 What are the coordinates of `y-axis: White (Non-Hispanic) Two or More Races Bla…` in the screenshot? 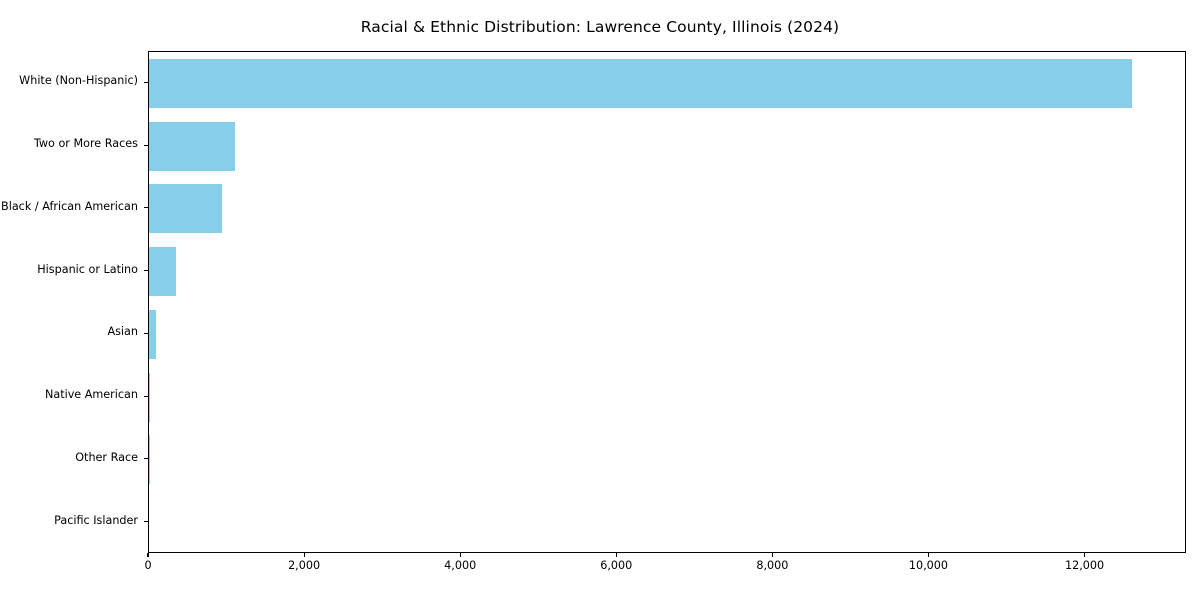 It's located at (74, 302).